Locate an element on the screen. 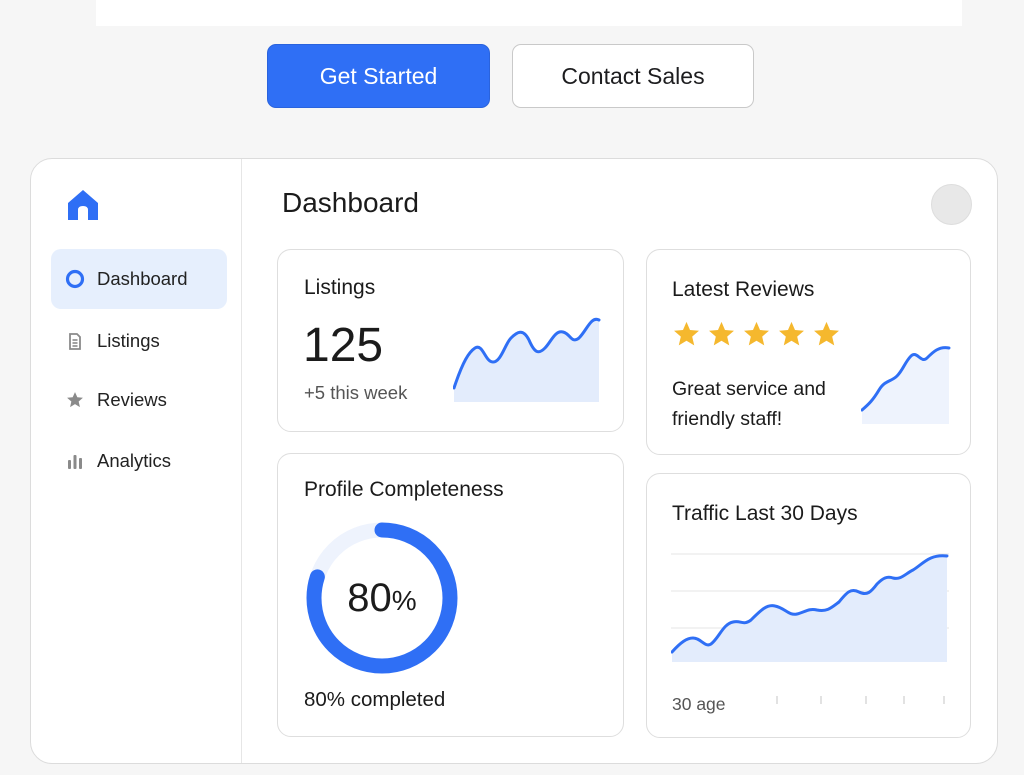 This screenshot has height=775, width=1024. sidebar-item-label: Dashboard is located at coordinates (142, 278).